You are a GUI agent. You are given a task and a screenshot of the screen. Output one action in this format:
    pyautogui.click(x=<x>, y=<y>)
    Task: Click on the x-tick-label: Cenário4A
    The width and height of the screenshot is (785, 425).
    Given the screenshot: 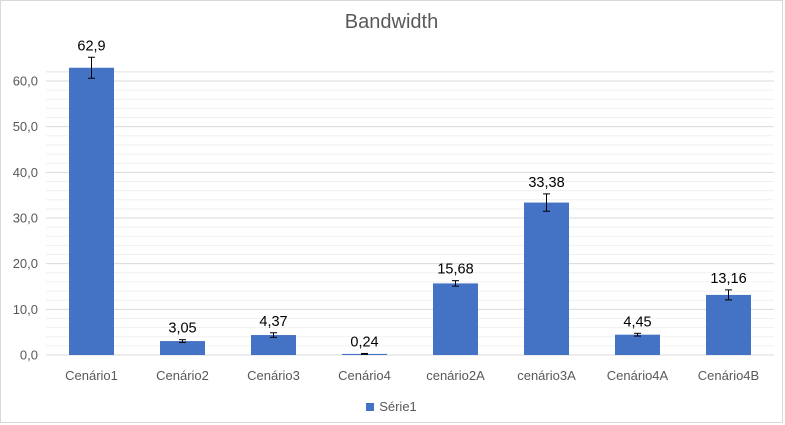 What is the action you would take?
    pyautogui.click(x=638, y=375)
    